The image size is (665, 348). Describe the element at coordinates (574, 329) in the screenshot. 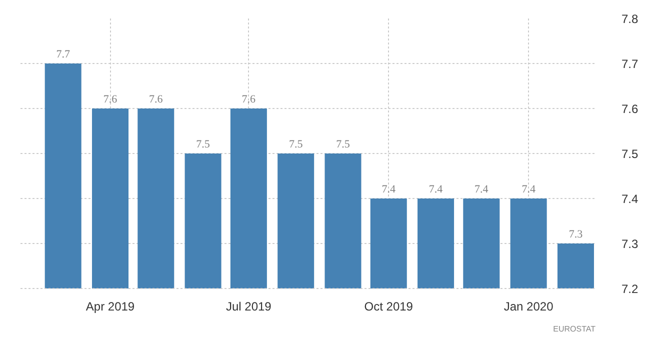

I see `text: EUROSTAT` at that location.